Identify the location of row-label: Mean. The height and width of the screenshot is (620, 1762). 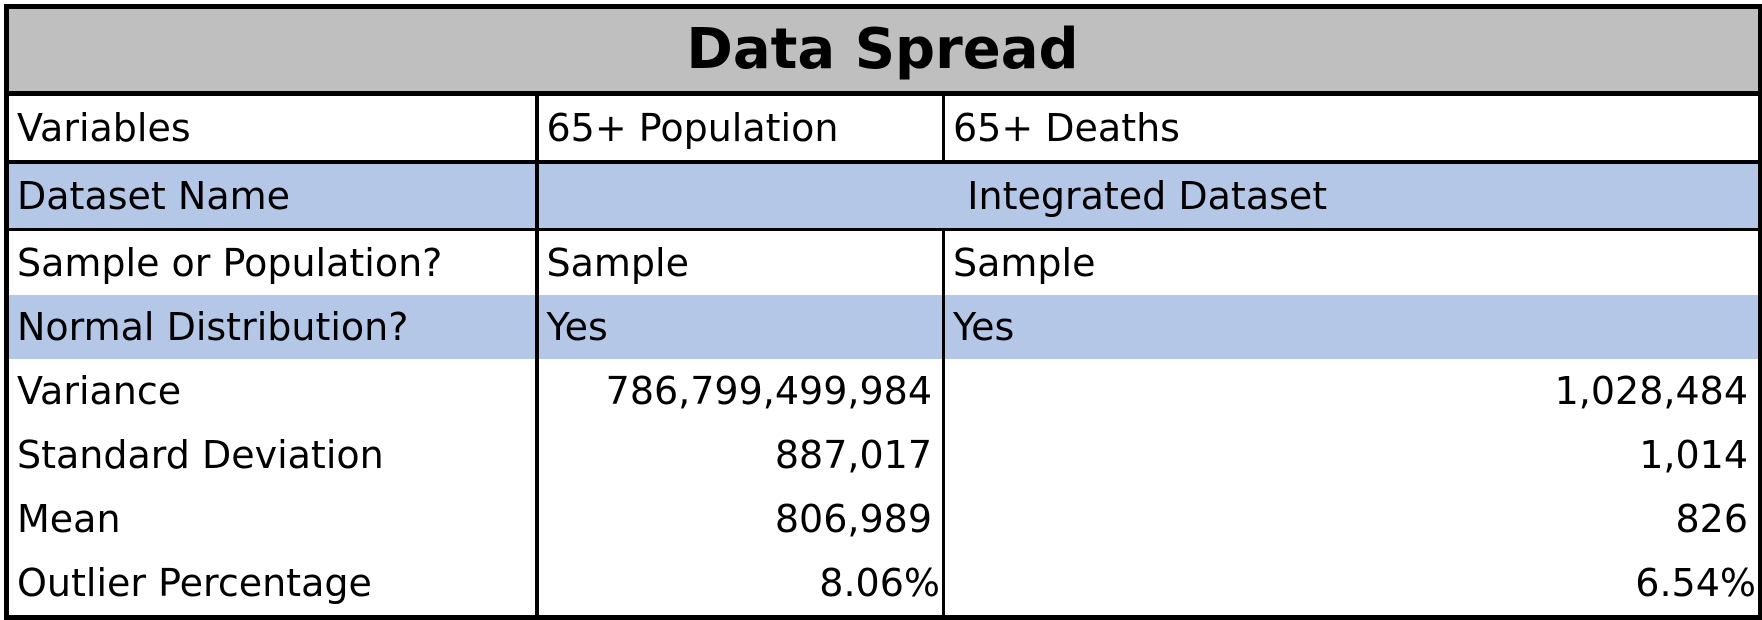
(271, 519).